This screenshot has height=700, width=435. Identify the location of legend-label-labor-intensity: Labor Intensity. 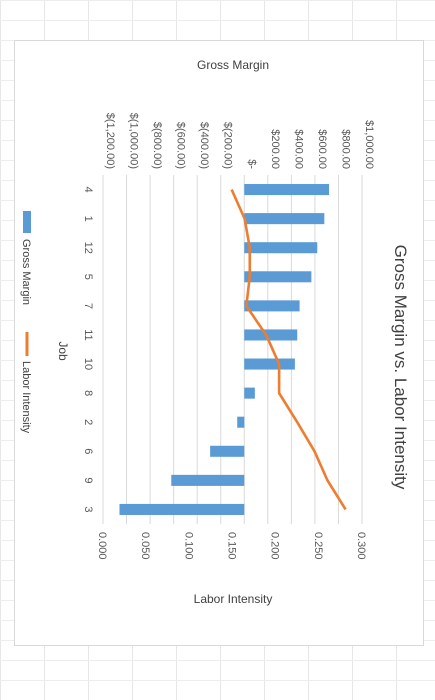
(26, 397).